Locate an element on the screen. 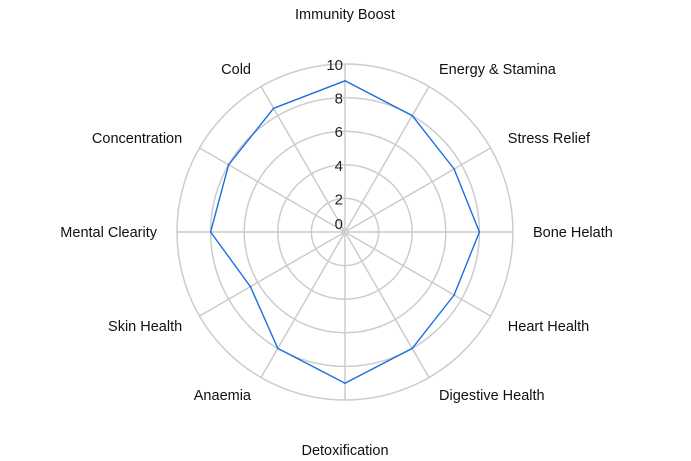  category-label: Energy & Stamina is located at coordinates (498, 70).